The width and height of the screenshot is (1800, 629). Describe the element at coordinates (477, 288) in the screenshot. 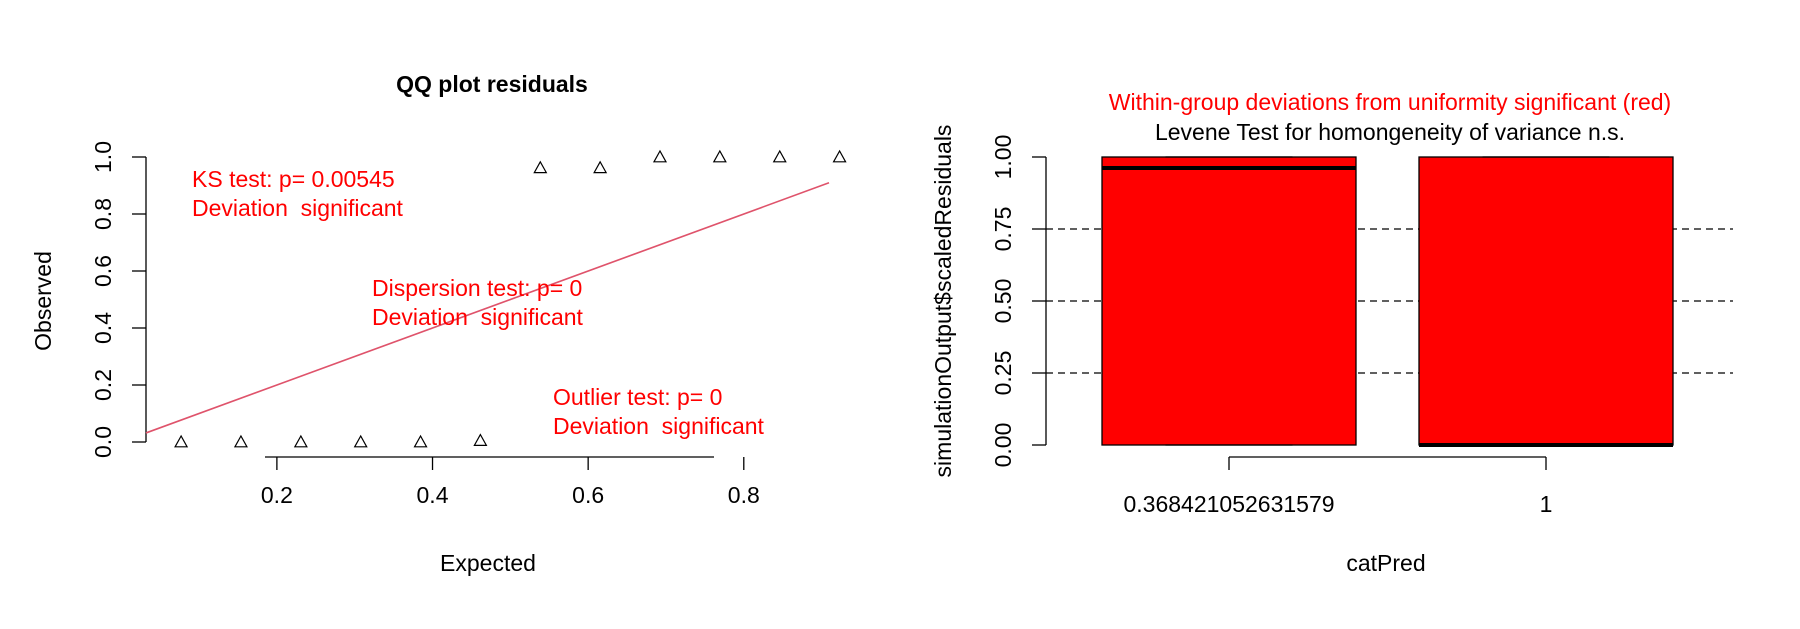

I see `dispersion-test-label: Dispersion test: p= 0` at that location.